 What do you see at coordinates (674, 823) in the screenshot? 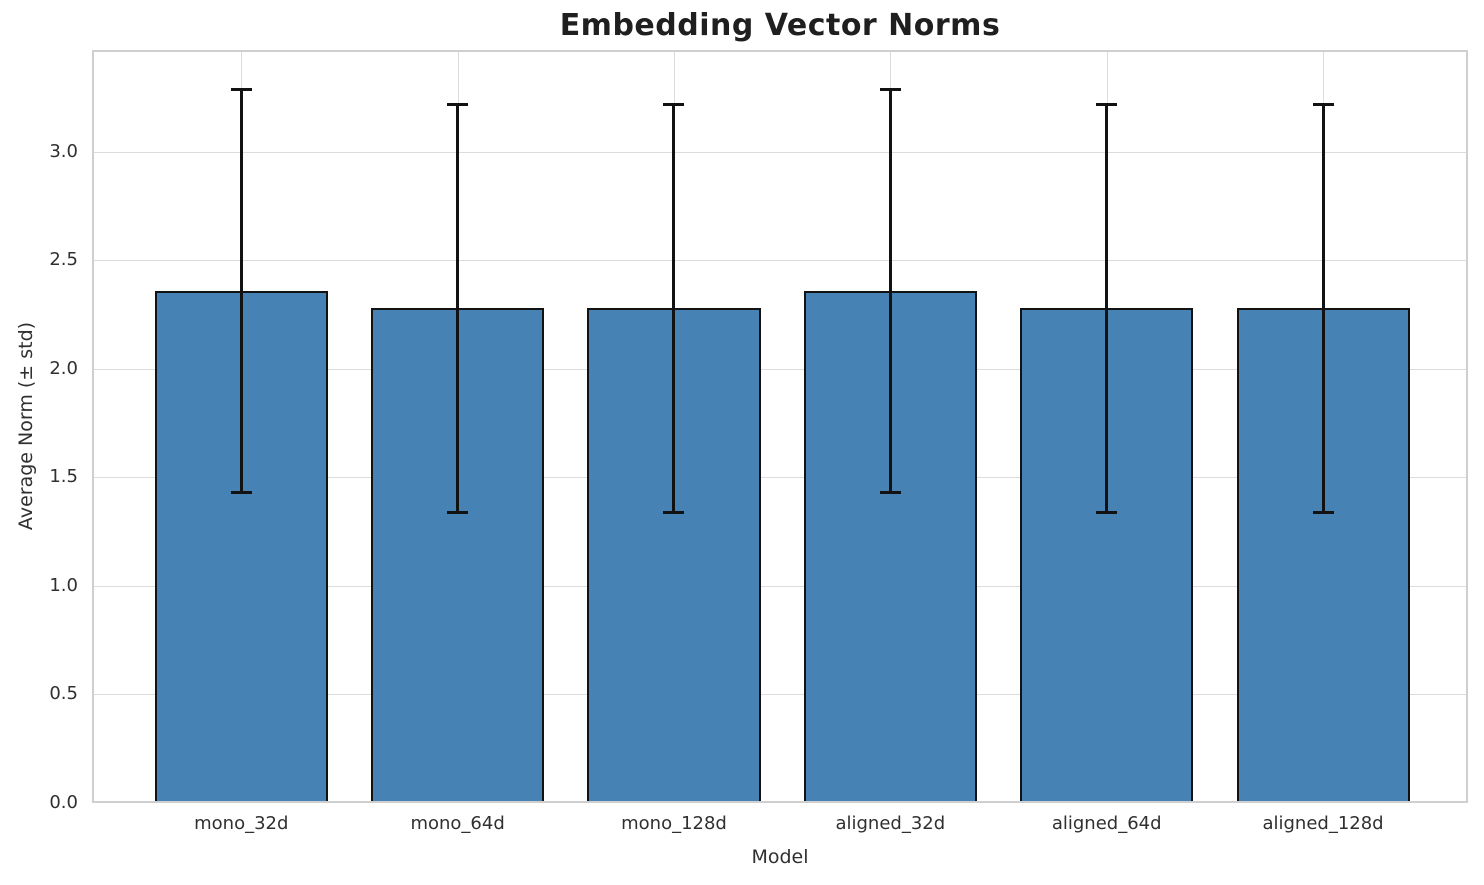
I see `x-tick-label: mono_128d` at bounding box center [674, 823].